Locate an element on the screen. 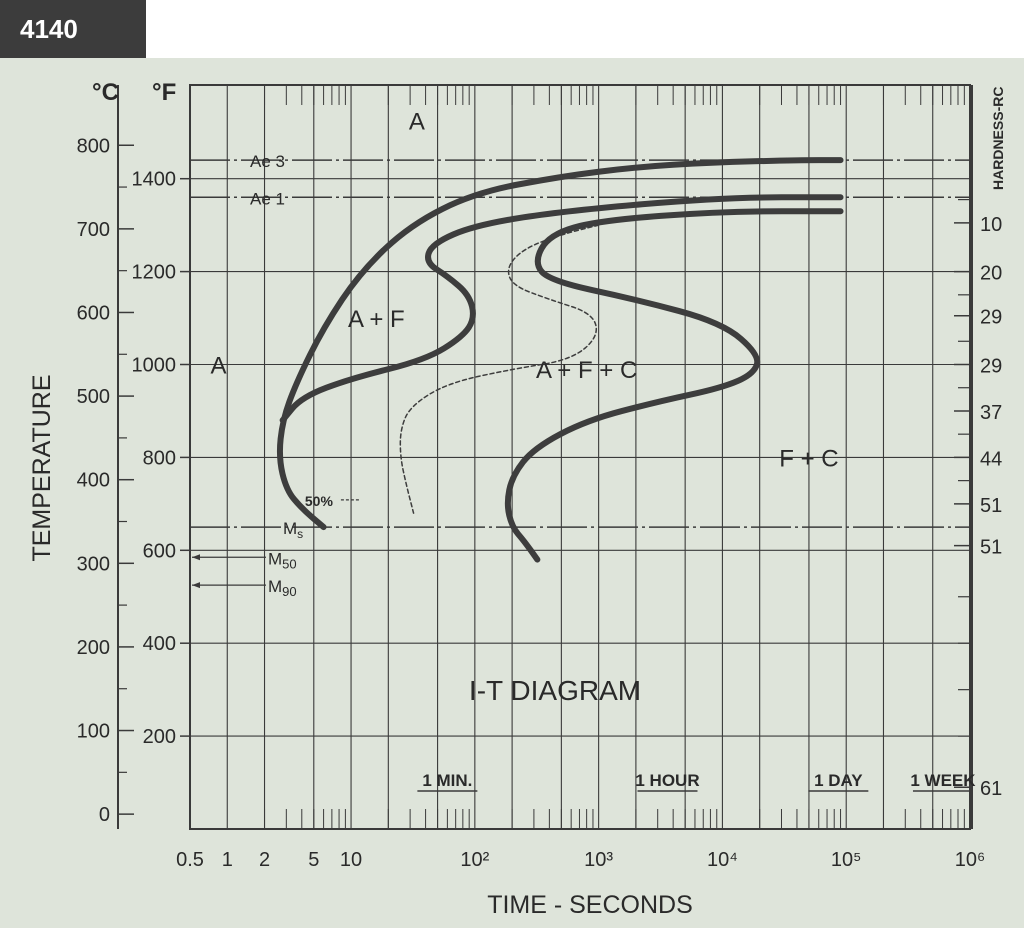 The image size is (1024, 928). x-tick-label: 10³ is located at coordinates (598, 860).